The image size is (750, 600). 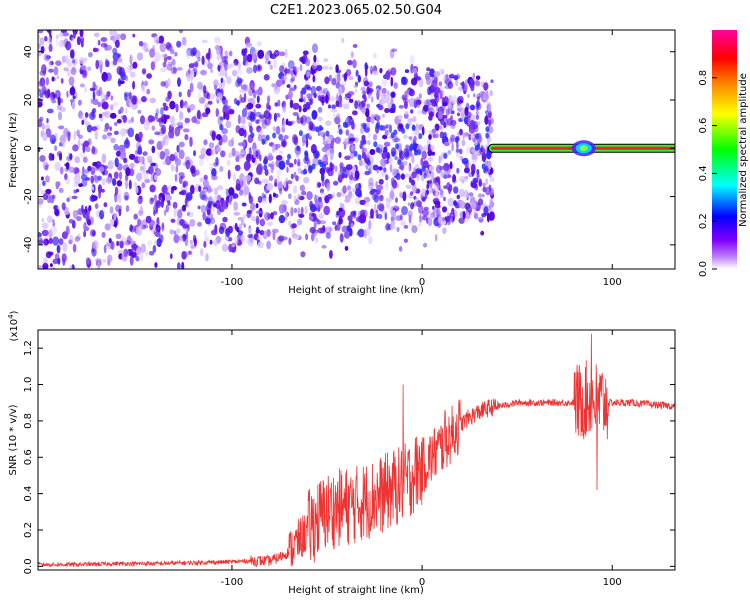 I want to click on spectrogram-ylabel: Frequency (Hz), so click(x=13, y=150).